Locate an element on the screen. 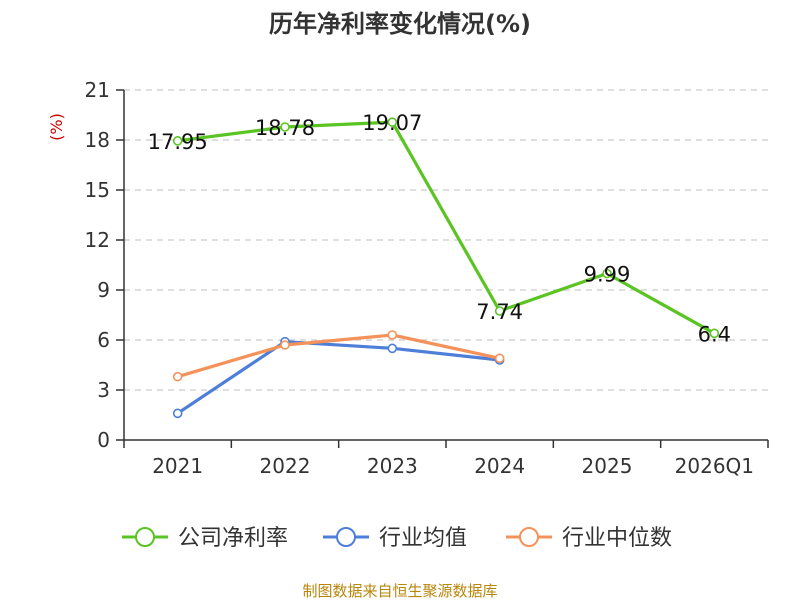  y-tick-label: 21 is located at coordinates (97, 90).